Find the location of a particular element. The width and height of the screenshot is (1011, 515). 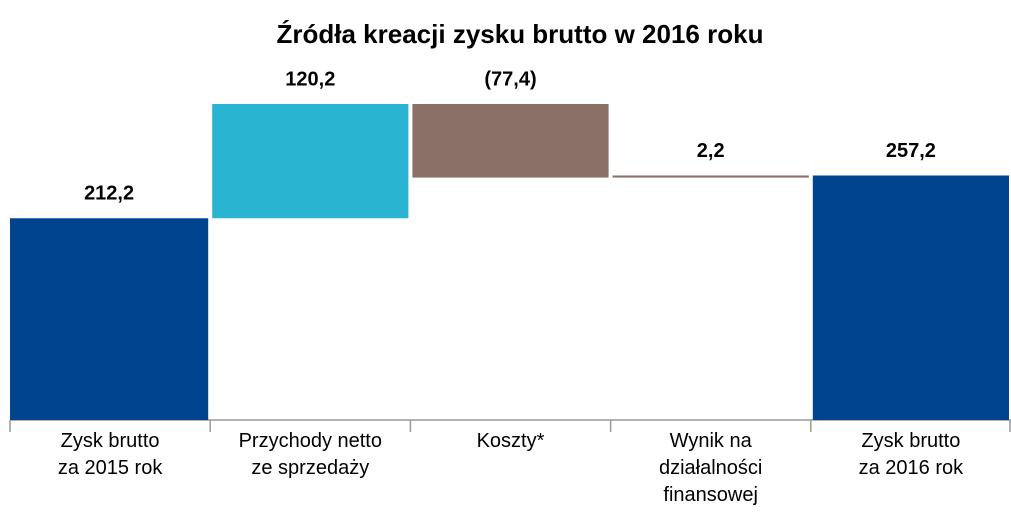

value-label: 120,2 is located at coordinates (310, 79).